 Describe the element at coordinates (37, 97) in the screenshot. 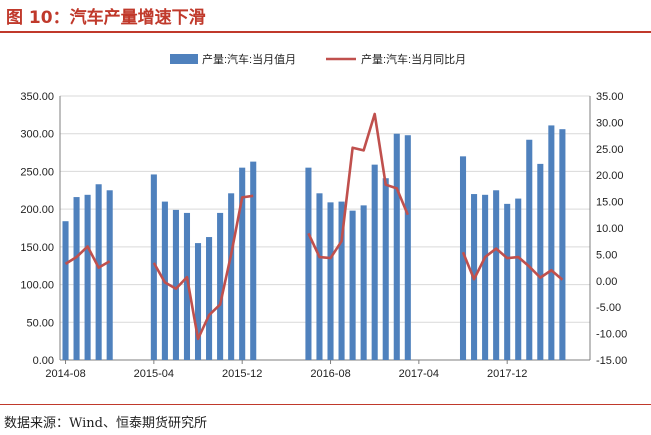

I see `y-left-tick-label: 350.00` at that location.